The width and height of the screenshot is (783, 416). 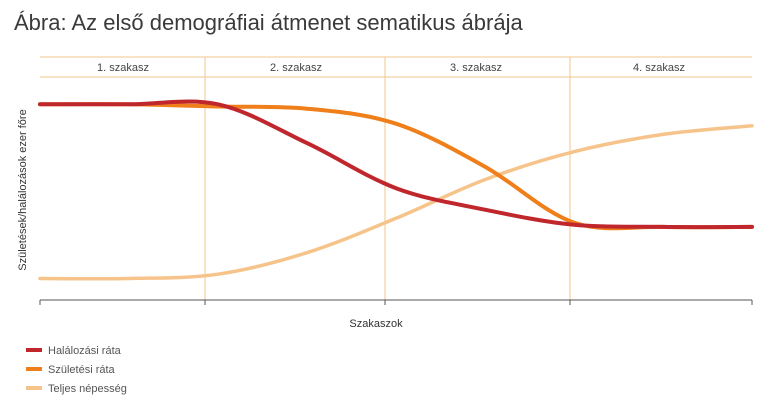 What do you see at coordinates (23, 189) in the screenshot?
I see `y-axis-label: Születések/halálozások ezer főre` at bounding box center [23, 189].